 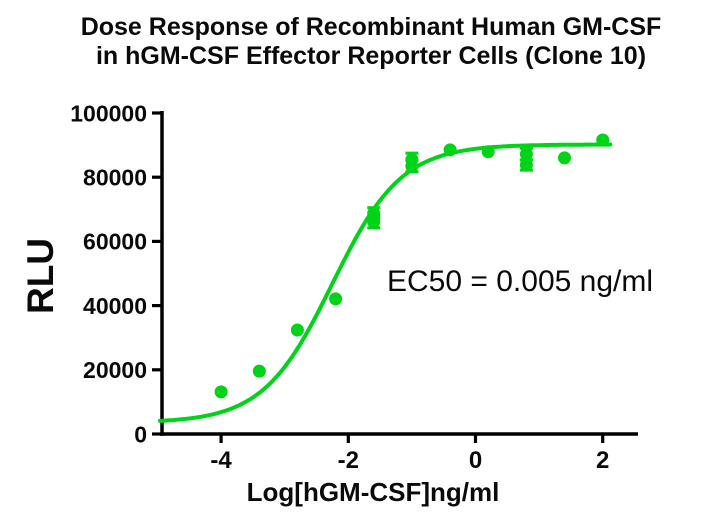 I want to click on y-tick-label: 60000, so click(x=115, y=242).